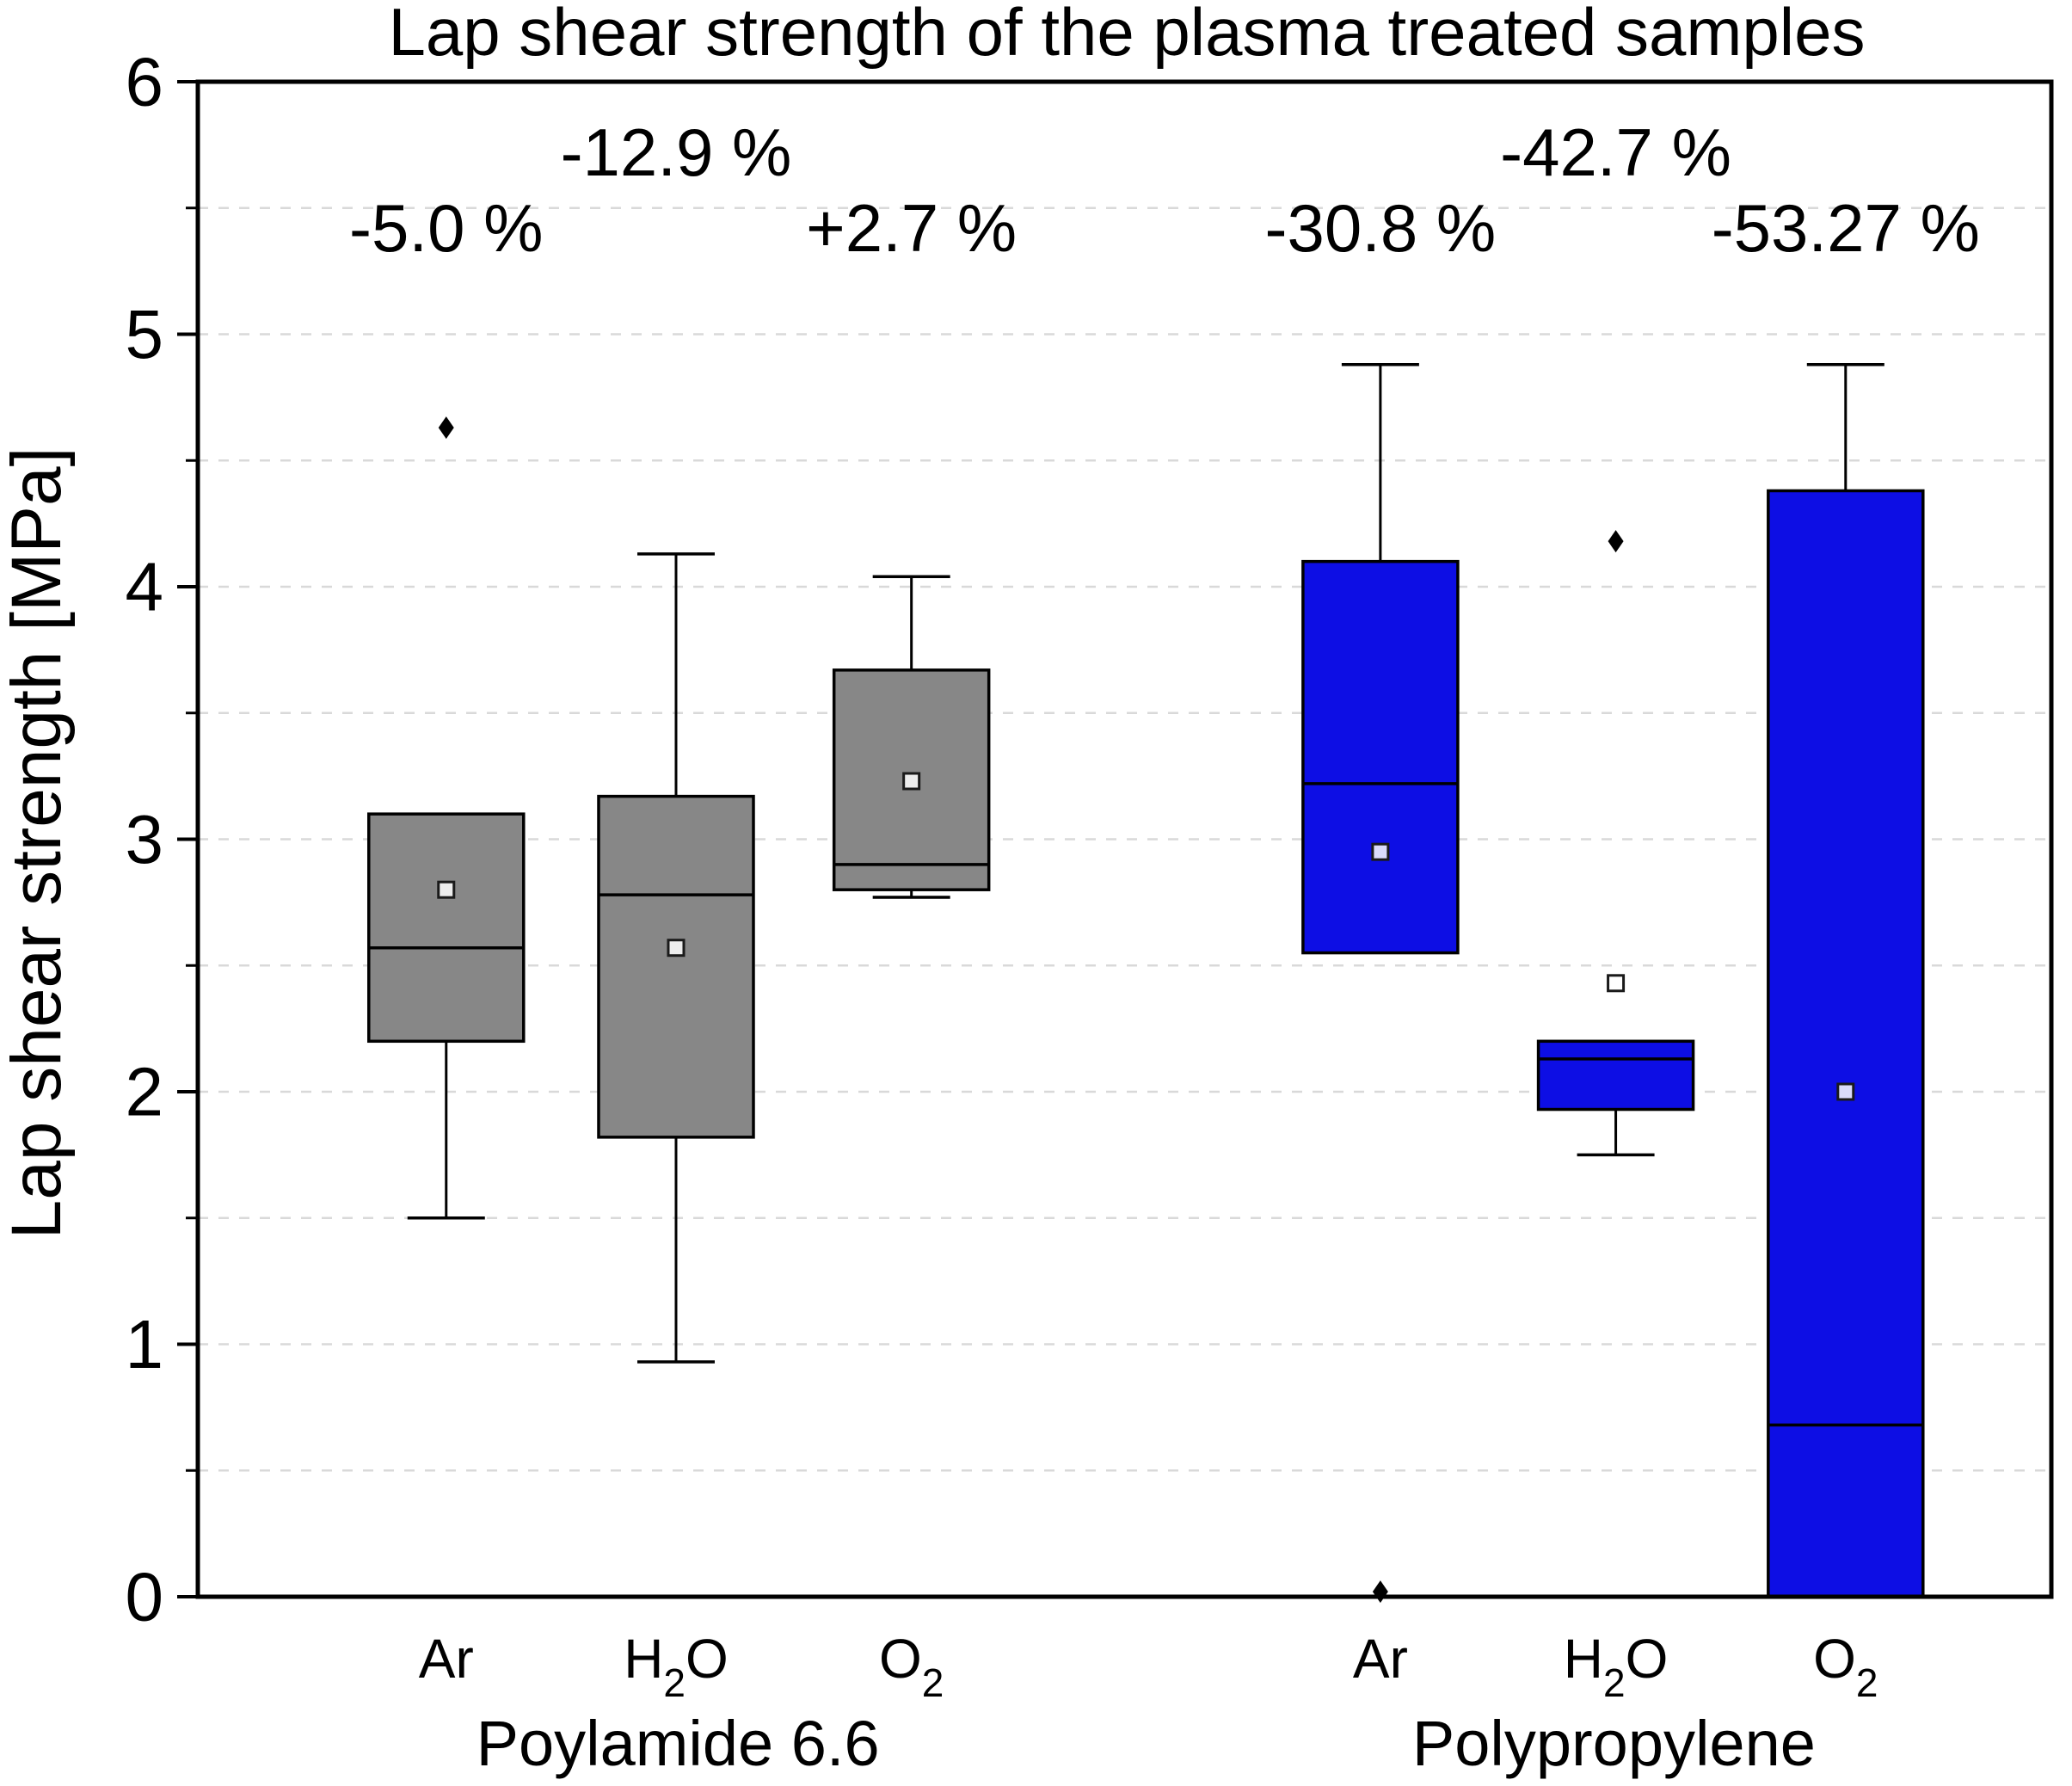 The width and height of the screenshot is (2072, 1786). What do you see at coordinates (911, 228) in the screenshot?
I see `annotation: +2.7 %` at bounding box center [911, 228].